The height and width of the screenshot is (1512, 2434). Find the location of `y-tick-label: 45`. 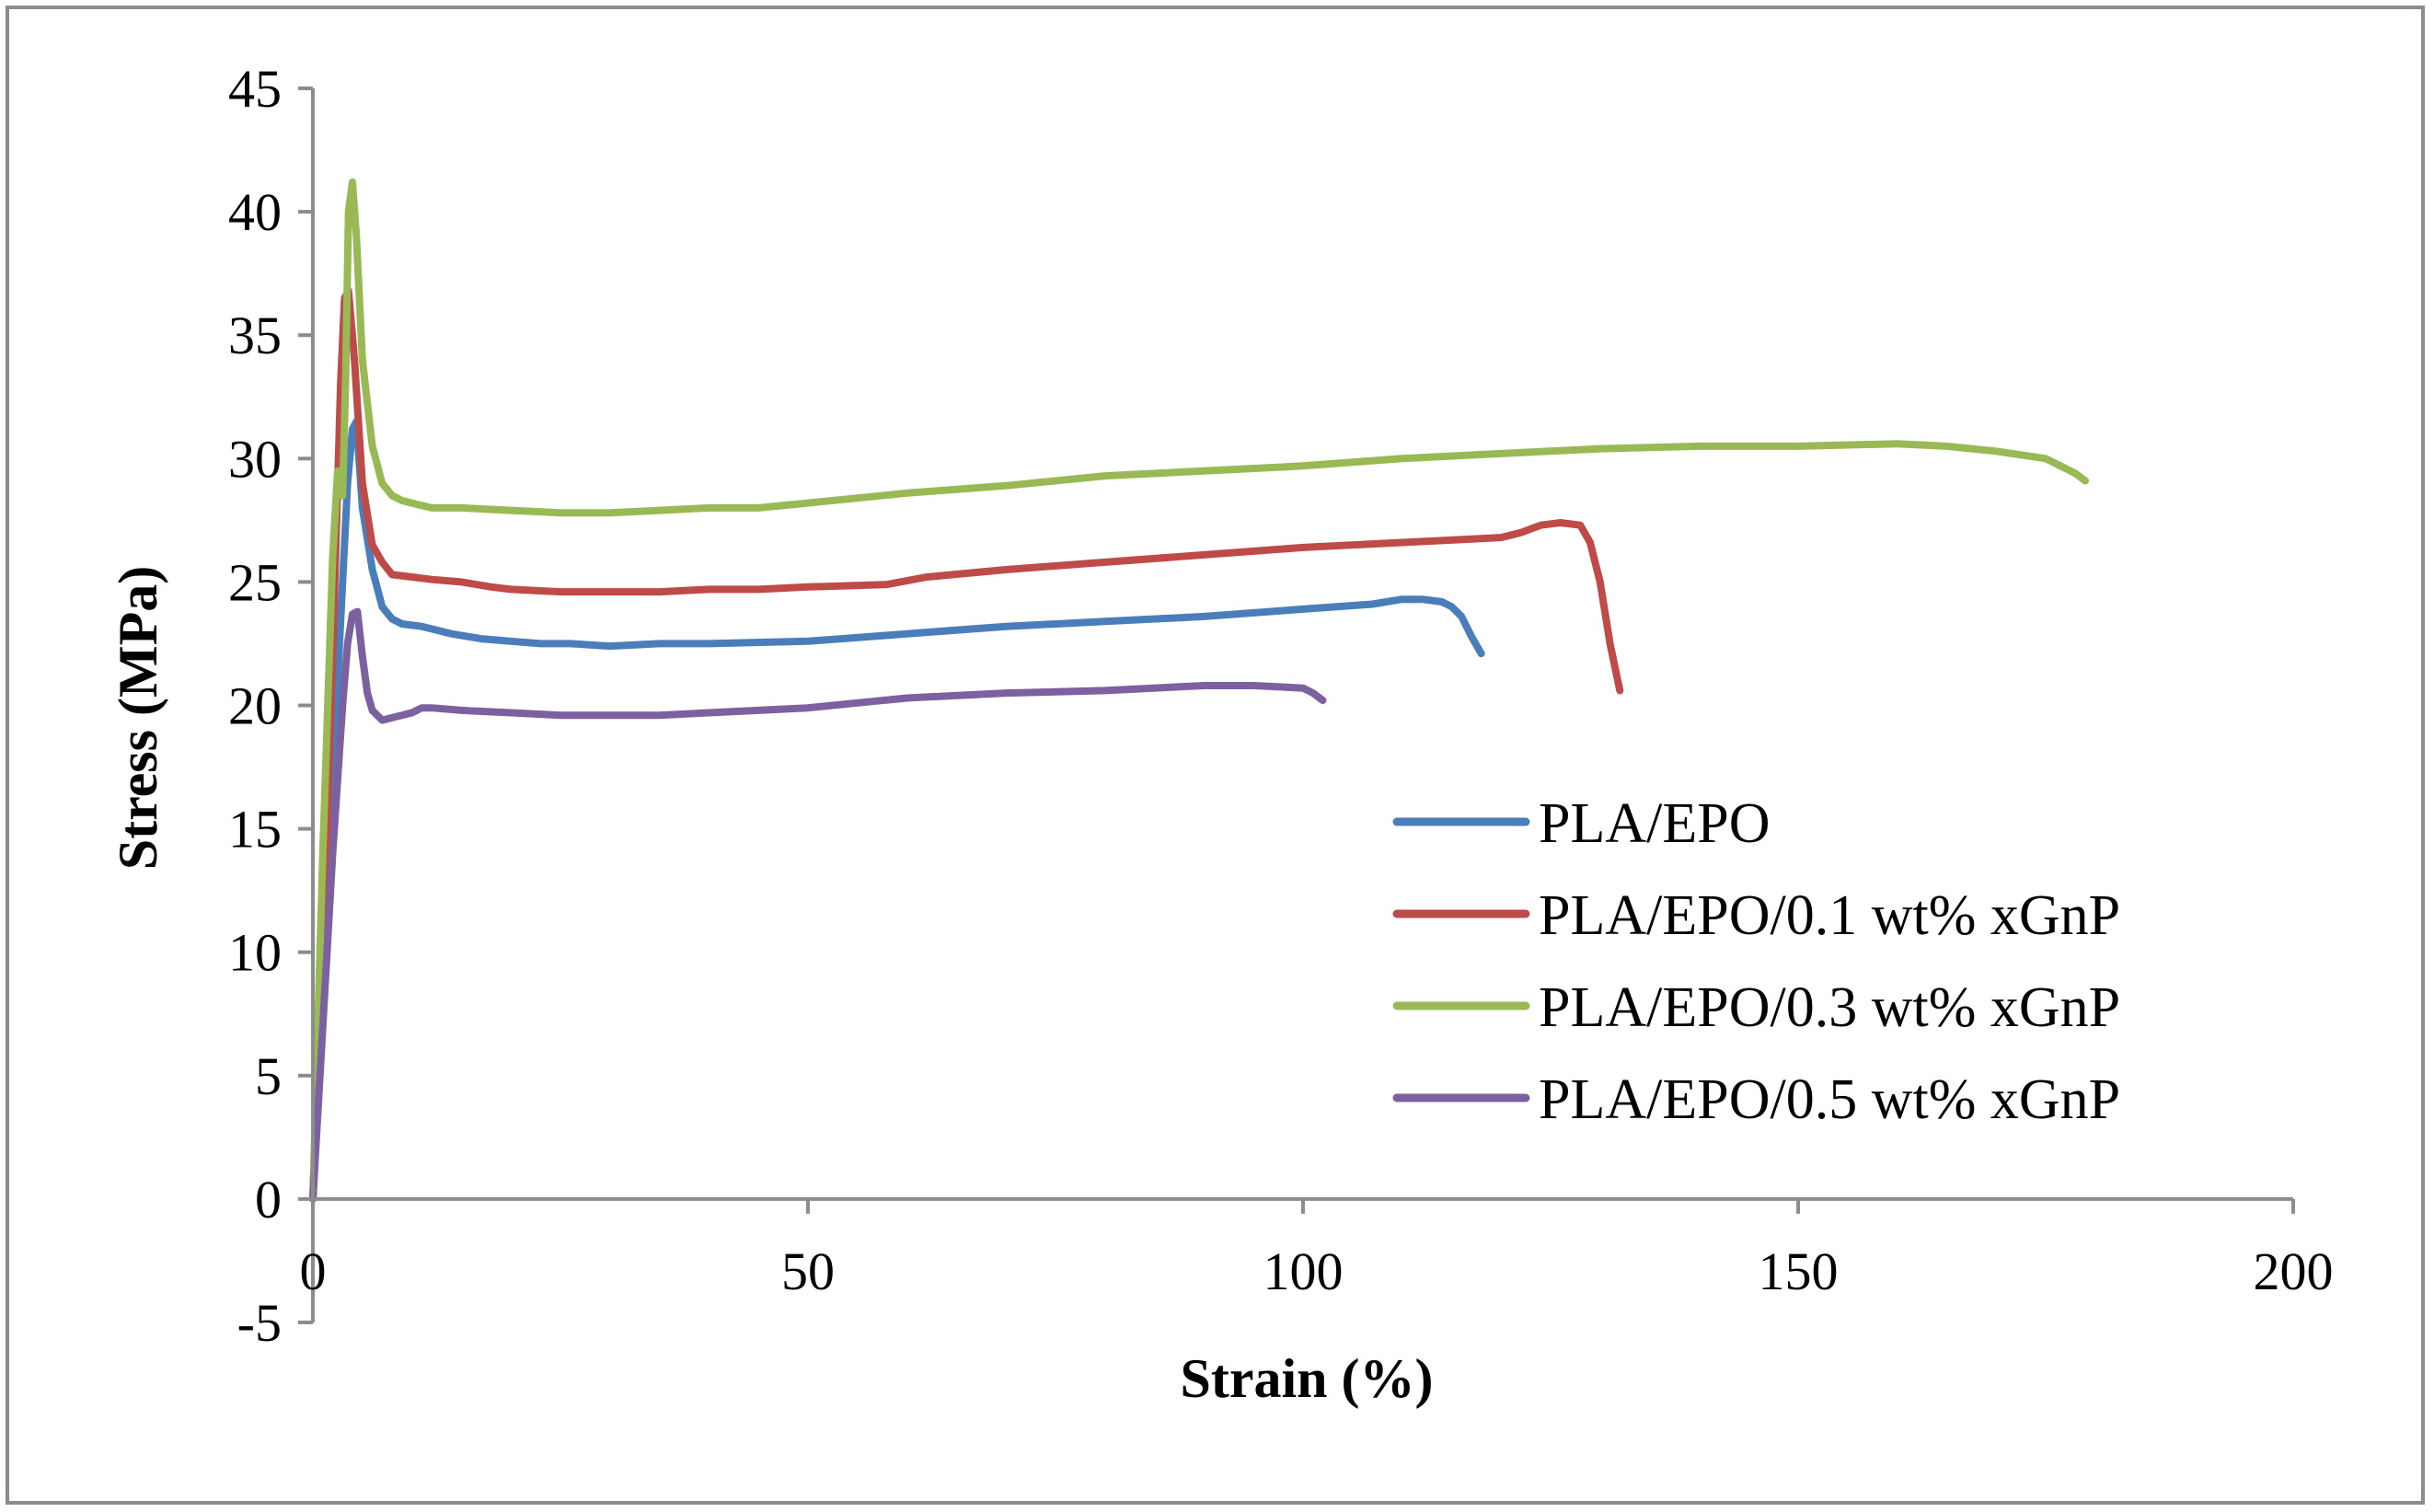

y-tick-label: 45 is located at coordinates (255, 89).